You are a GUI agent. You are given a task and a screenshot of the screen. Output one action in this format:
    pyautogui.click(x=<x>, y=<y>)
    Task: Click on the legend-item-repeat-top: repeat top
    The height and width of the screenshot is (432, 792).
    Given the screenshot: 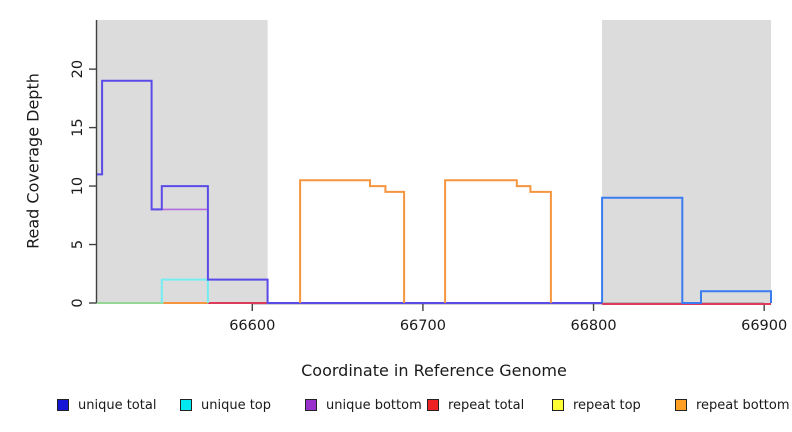 What is the action you would take?
    pyautogui.click(x=596, y=405)
    